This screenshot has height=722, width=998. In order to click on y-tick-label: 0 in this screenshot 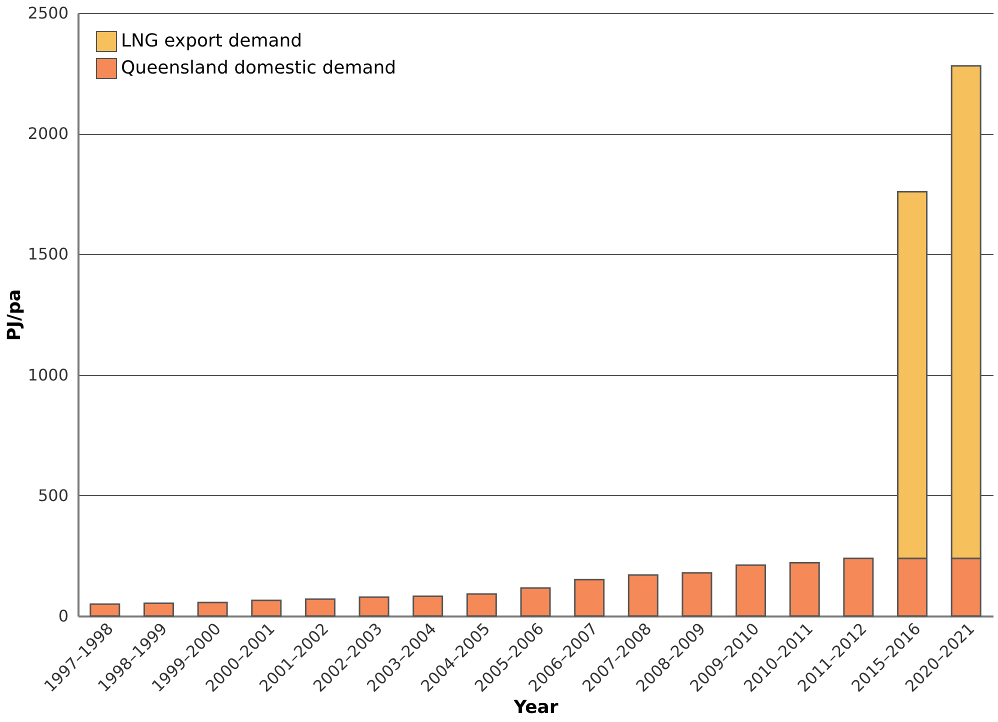, I will do `click(63, 616)`.